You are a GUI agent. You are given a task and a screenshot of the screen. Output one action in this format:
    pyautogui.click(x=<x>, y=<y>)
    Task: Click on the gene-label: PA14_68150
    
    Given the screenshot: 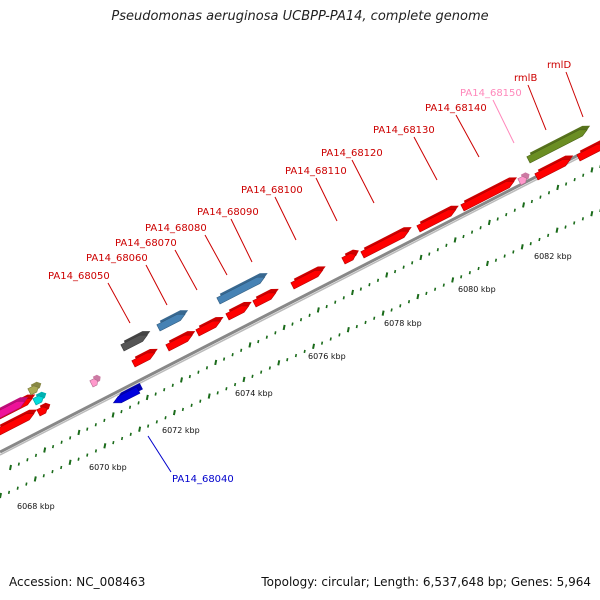 What is the action you would take?
    pyautogui.click(x=491, y=93)
    